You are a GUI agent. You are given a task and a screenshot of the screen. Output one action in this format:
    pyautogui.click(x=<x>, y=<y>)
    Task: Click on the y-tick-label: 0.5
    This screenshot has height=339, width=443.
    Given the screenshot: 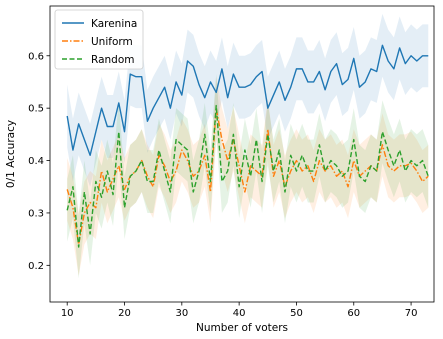 What is the action you would take?
    pyautogui.click(x=36, y=109)
    